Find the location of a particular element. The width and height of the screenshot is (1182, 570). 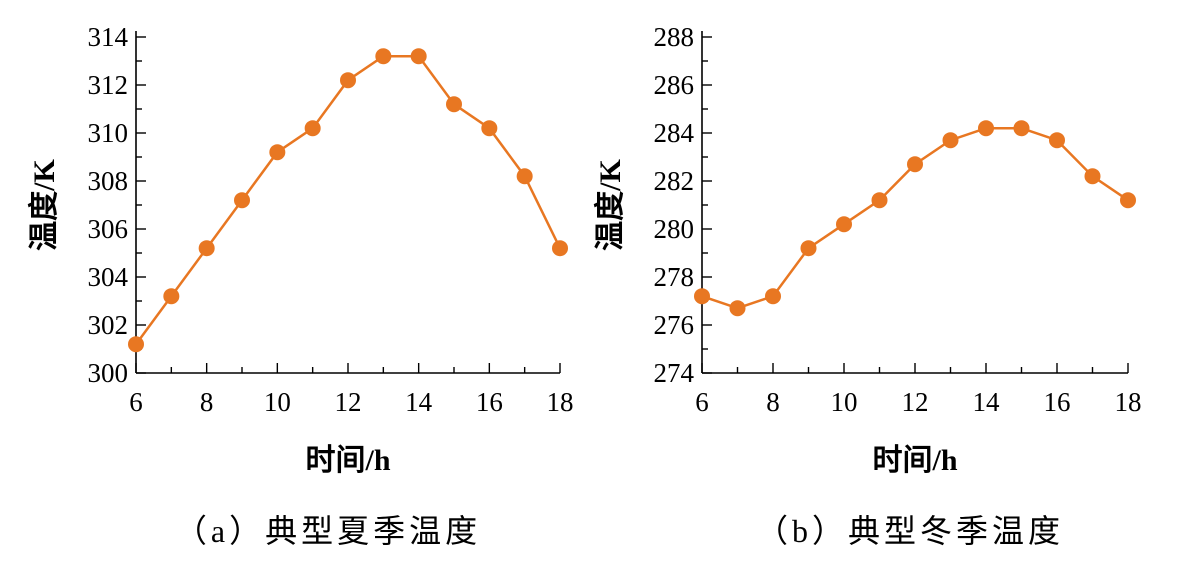

y-tick-label: 282 is located at coordinates (674, 181).